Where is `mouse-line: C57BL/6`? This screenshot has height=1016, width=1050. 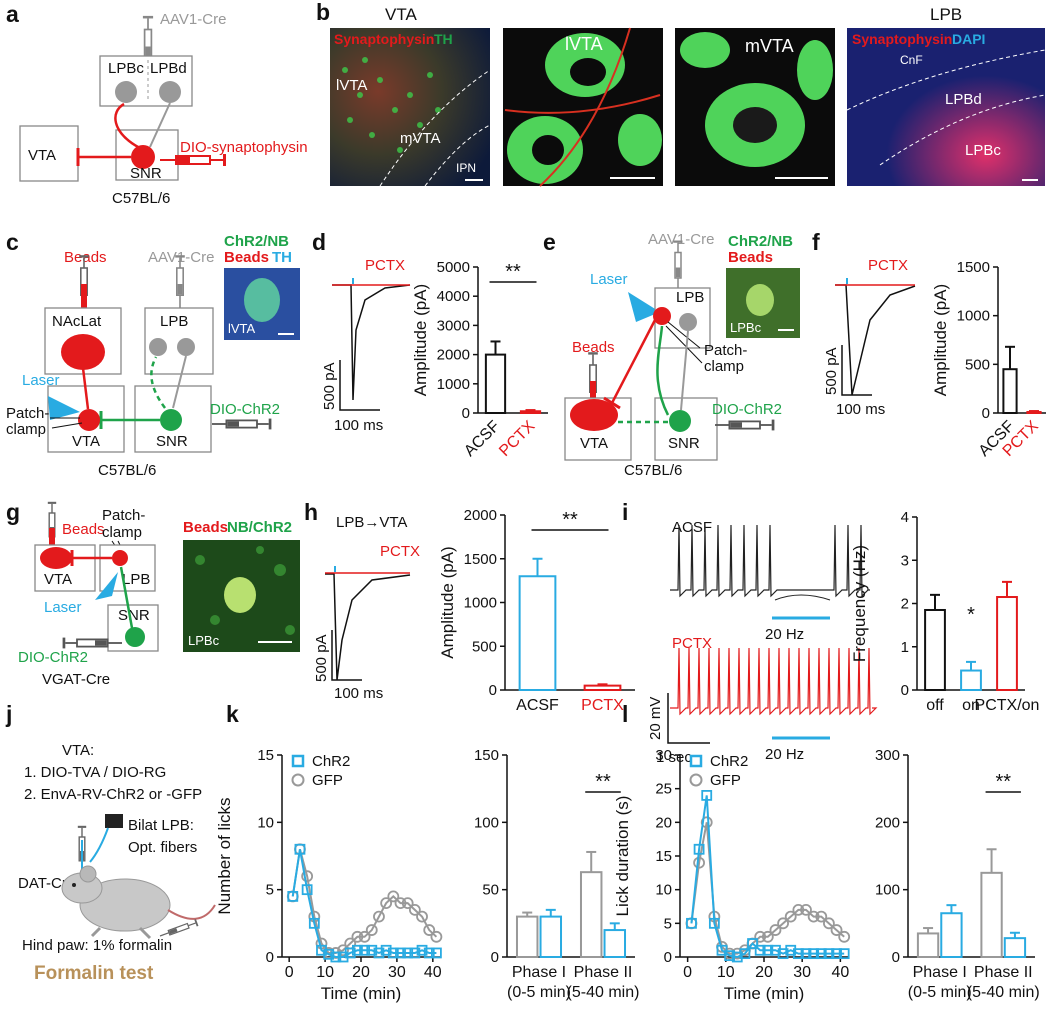
mouse-line: C57BL/6 is located at coordinates (127, 470).